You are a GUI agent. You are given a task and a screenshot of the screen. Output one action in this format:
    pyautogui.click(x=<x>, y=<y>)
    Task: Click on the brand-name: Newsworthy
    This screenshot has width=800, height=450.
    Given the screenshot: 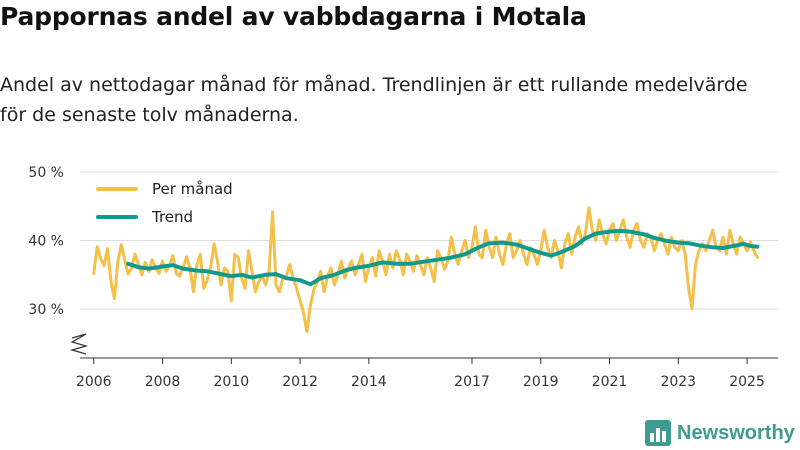 What is the action you would take?
    pyautogui.click(x=736, y=432)
    